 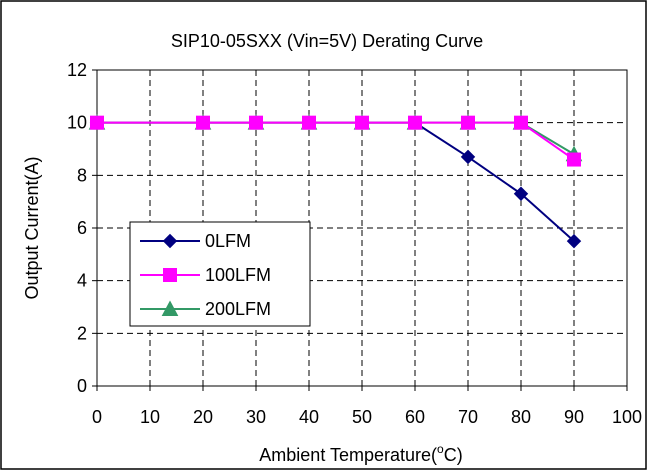 What do you see at coordinates (521, 417) in the screenshot?
I see `x-tick-label: 80` at bounding box center [521, 417].